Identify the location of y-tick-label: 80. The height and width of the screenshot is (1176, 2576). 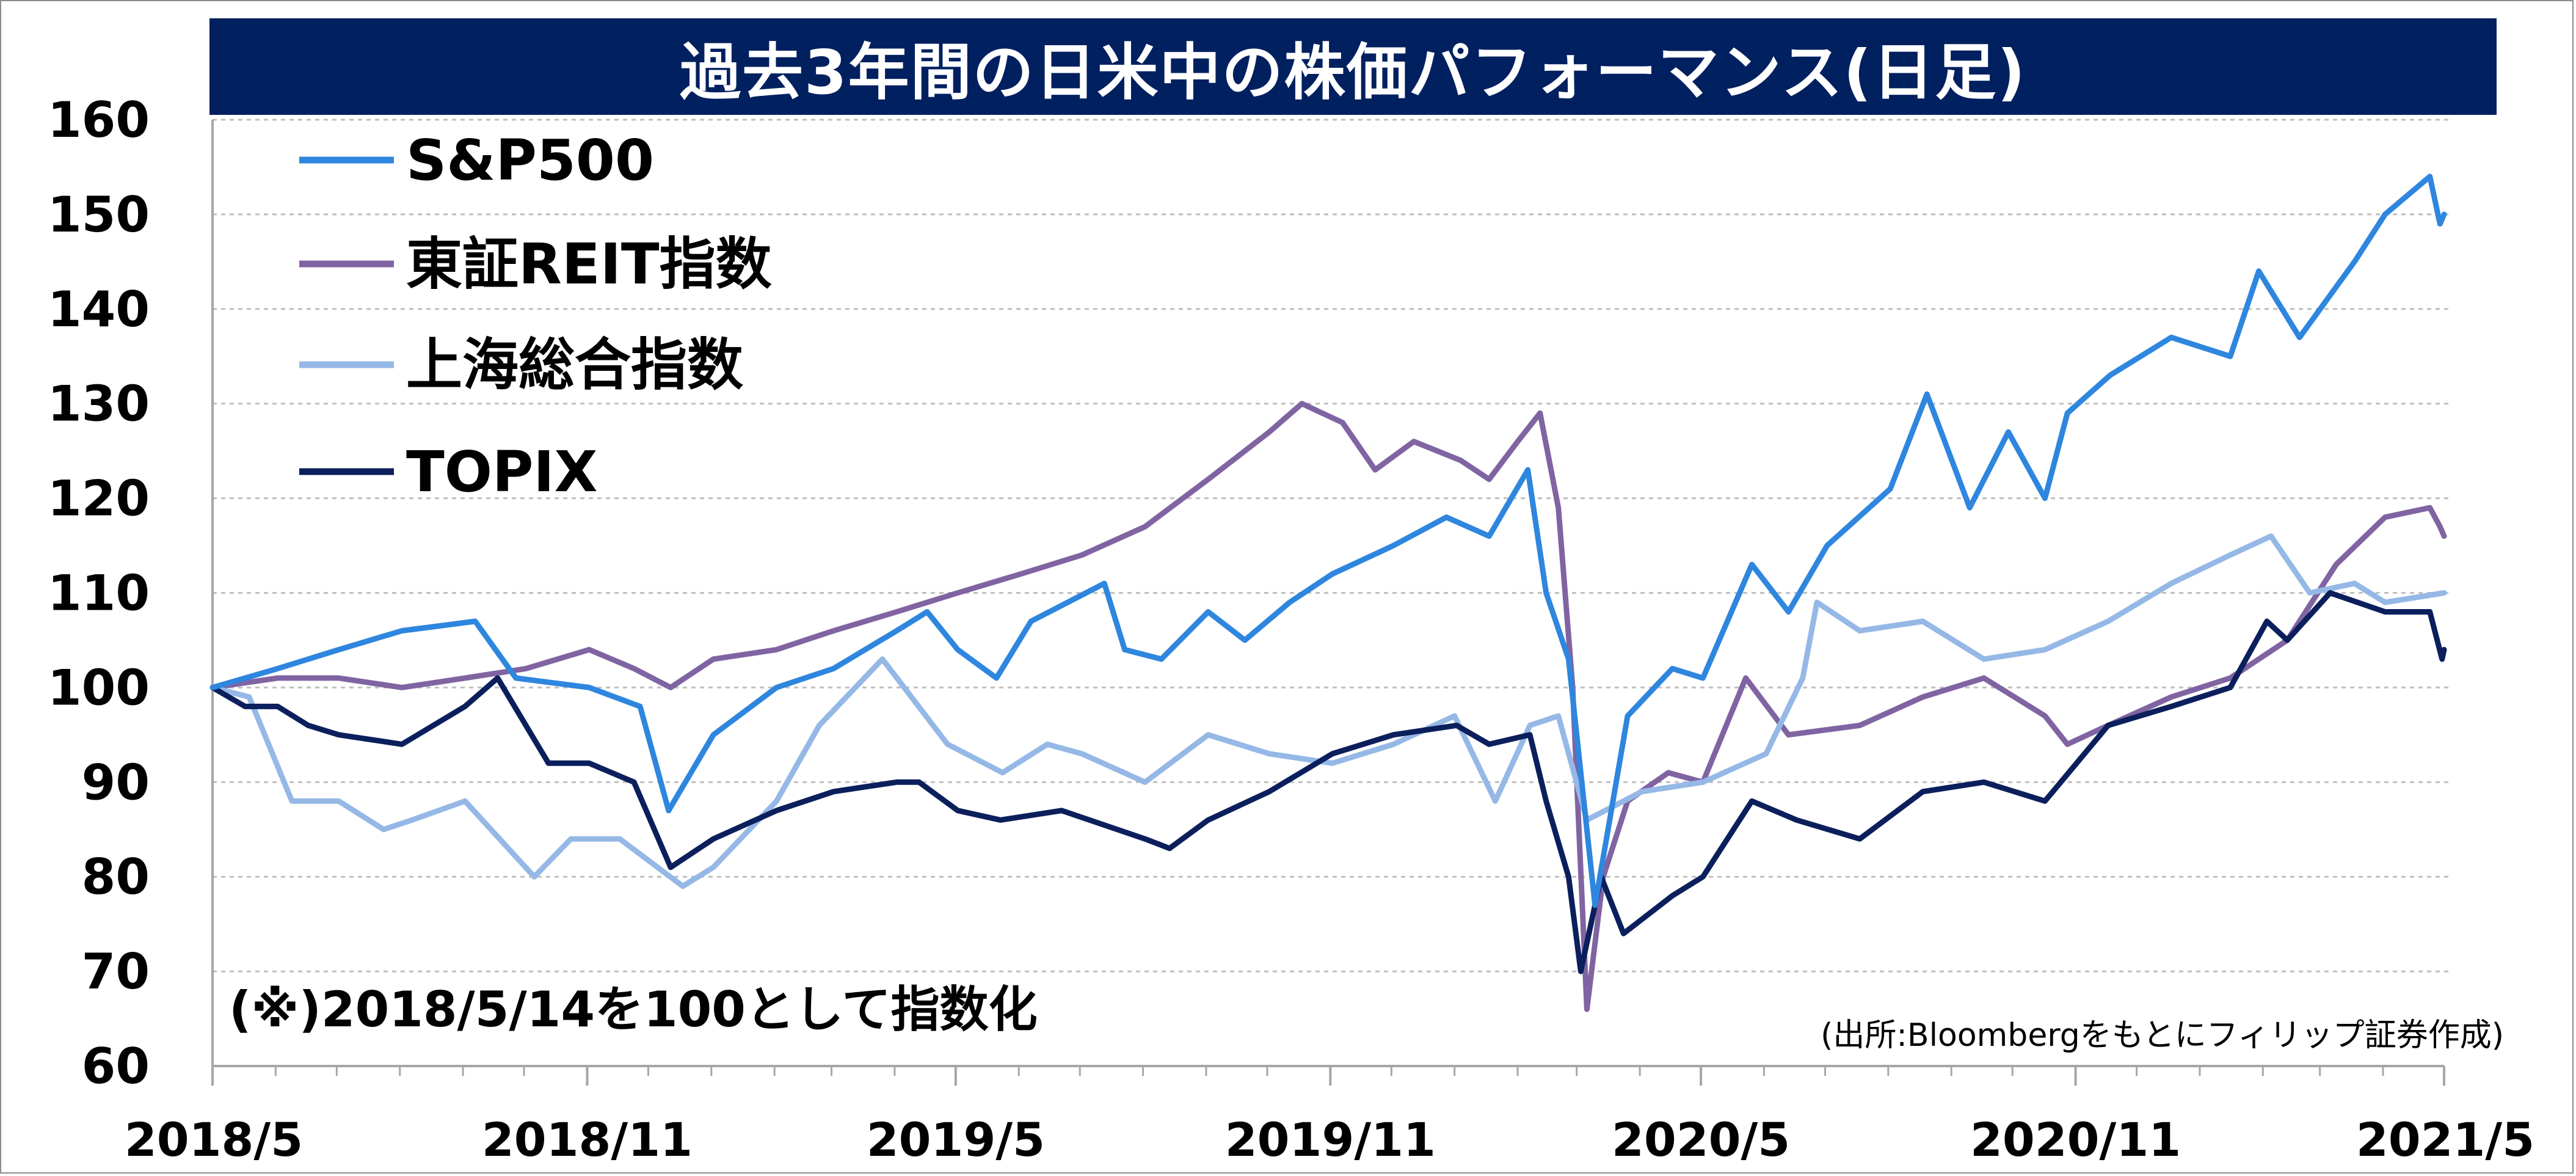
(116, 877).